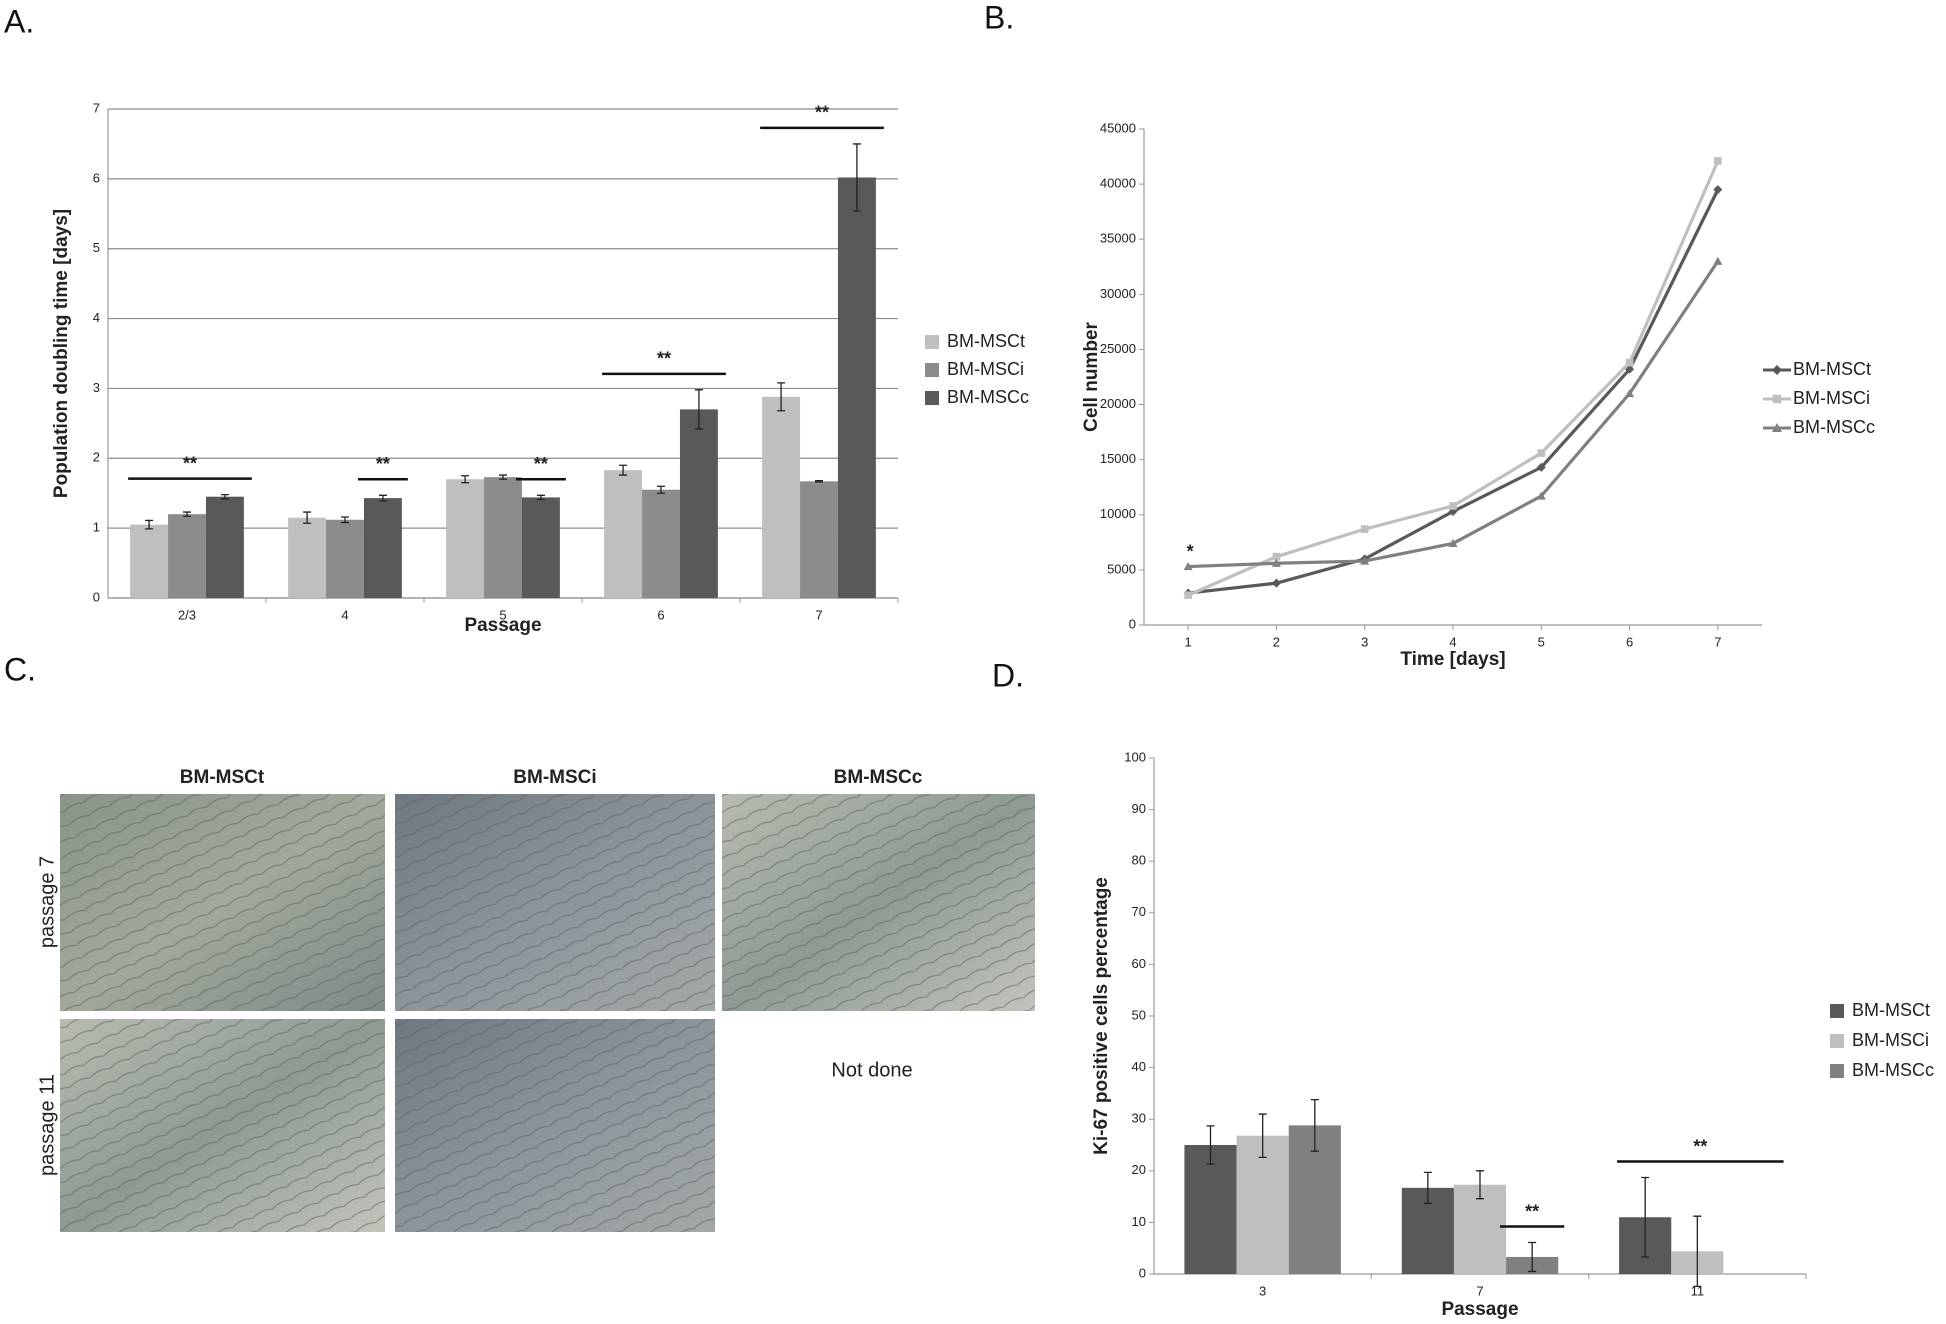 The width and height of the screenshot is (1946, 1324). Describe the element at coordinates (818, 614) in the screenshot. I see `x-tick-label: 7` at that location.